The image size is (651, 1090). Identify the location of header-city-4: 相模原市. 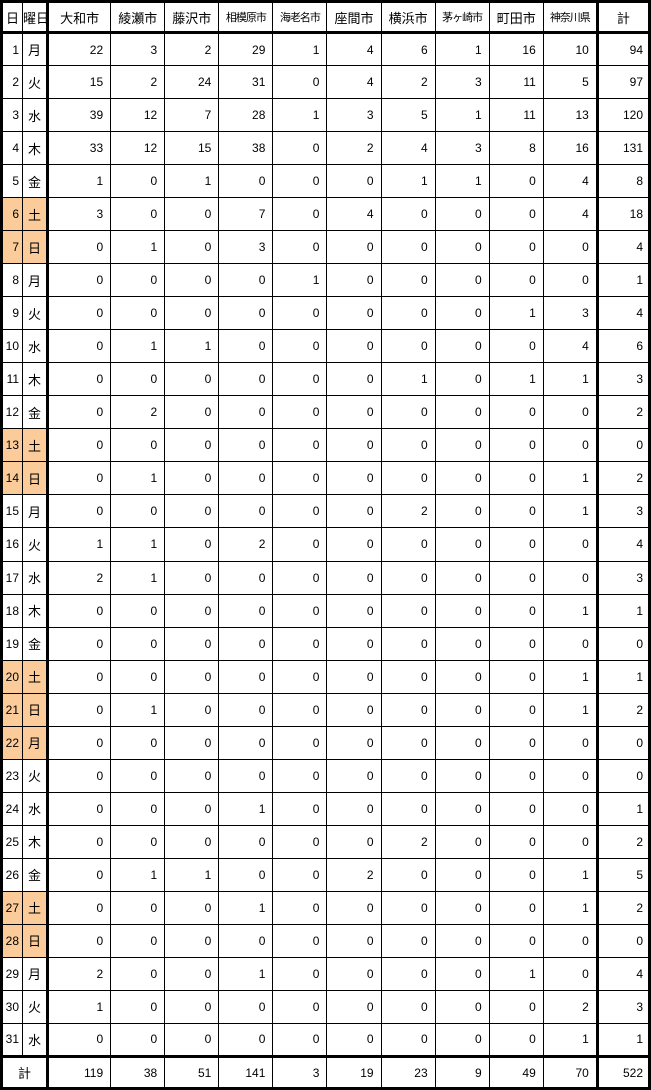
(246, 17).